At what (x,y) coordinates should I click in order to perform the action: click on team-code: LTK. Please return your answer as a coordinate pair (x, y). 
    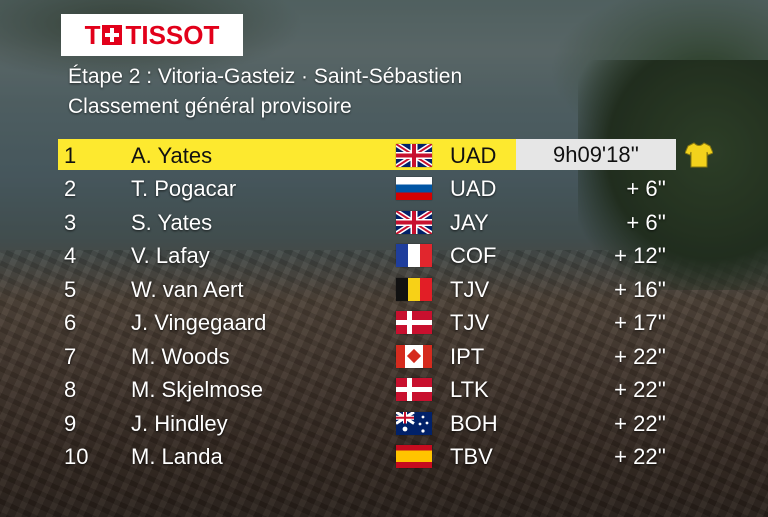
    Looking at the image, I should click on (469, 389).